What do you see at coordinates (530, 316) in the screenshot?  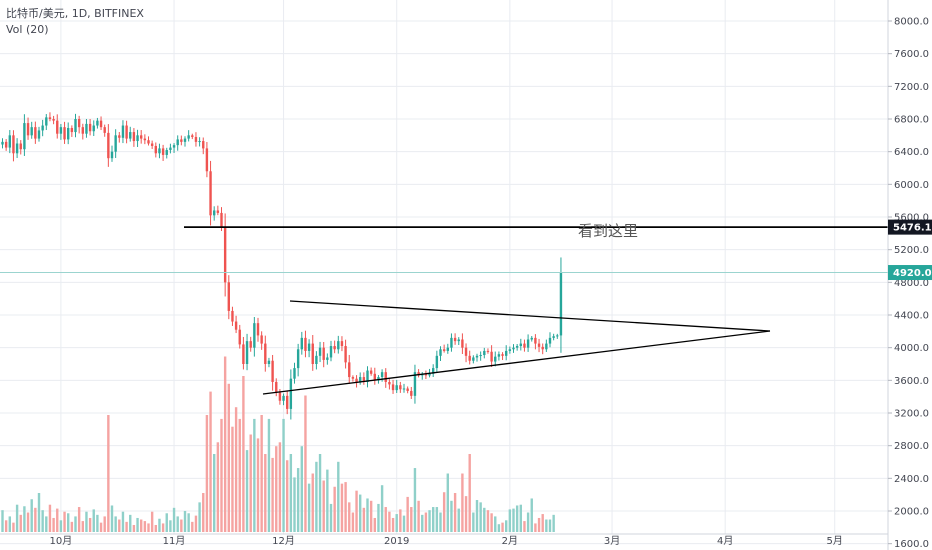 I see `triangle-upper-trendline` at bounding box center [530, 316].